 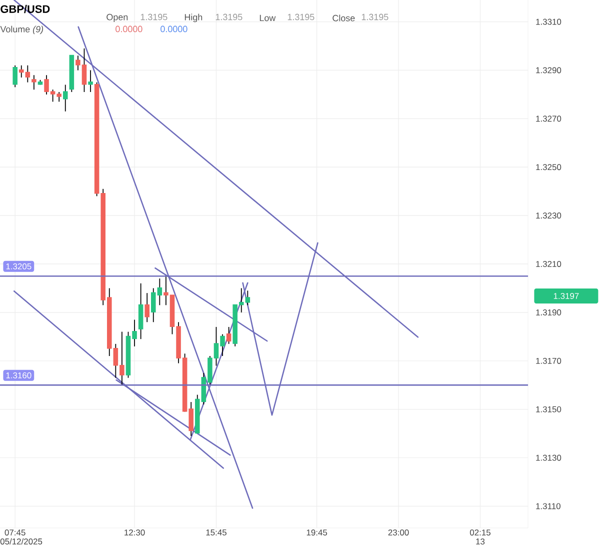 What do you see at coordinates (216, 533) in the screenshot?
I see `x-tick-label: 15:45` at bounding box center [216, 533].